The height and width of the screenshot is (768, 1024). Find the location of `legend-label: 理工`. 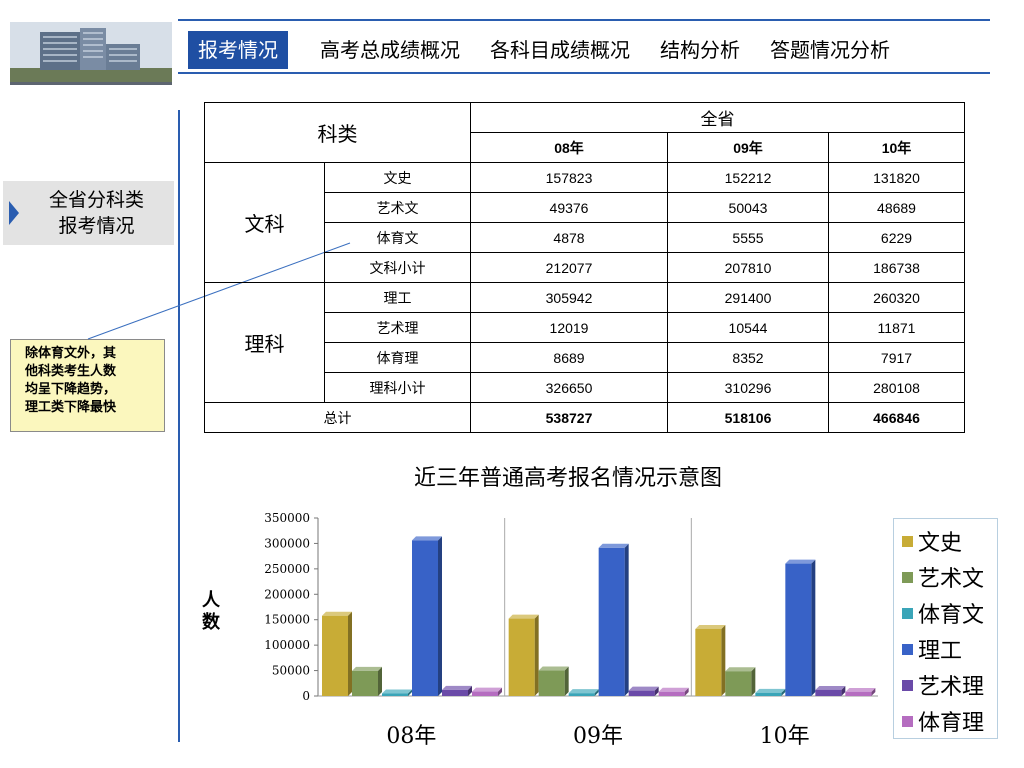

legend-label: 理工 is located at coordinates (940, 651).